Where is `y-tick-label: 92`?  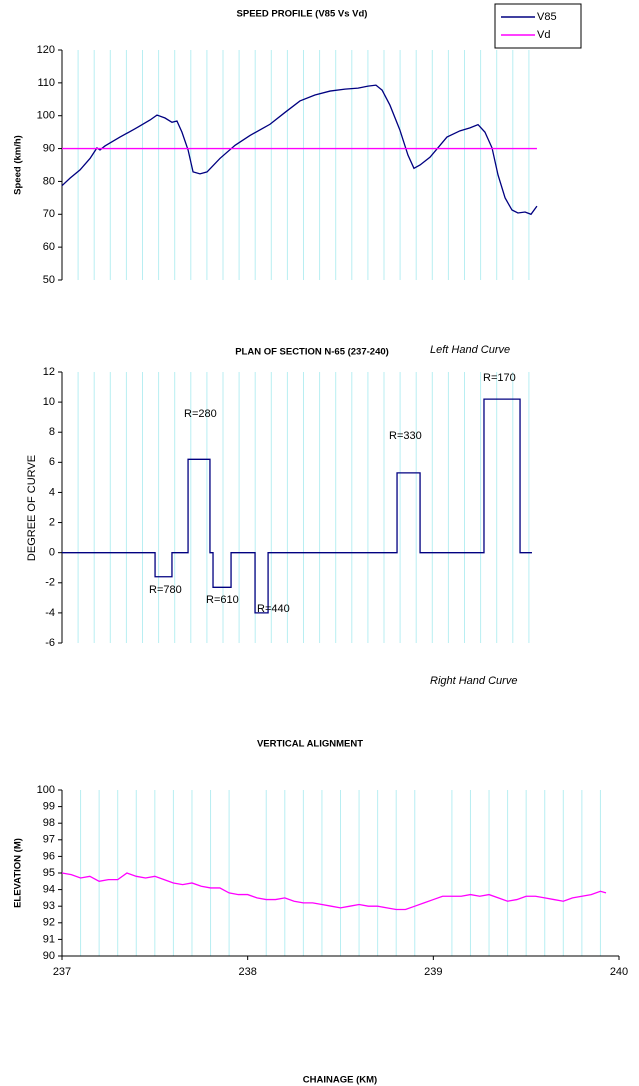
y-tick-label: 92 is located at coordinates (49, 923).